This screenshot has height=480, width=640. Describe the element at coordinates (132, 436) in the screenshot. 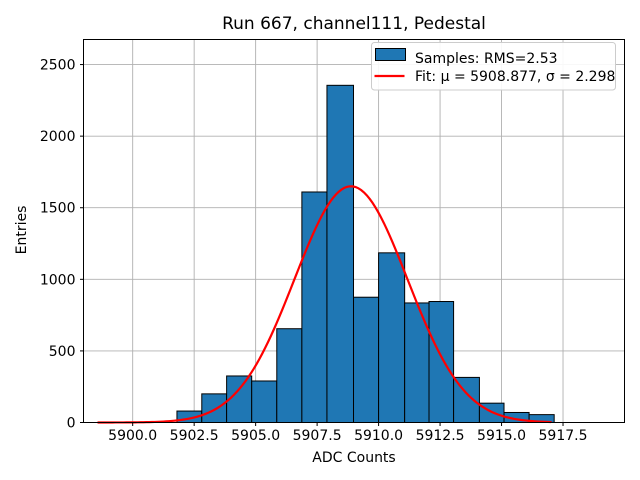

I see `x-tick-label: 5900.0` at that location.